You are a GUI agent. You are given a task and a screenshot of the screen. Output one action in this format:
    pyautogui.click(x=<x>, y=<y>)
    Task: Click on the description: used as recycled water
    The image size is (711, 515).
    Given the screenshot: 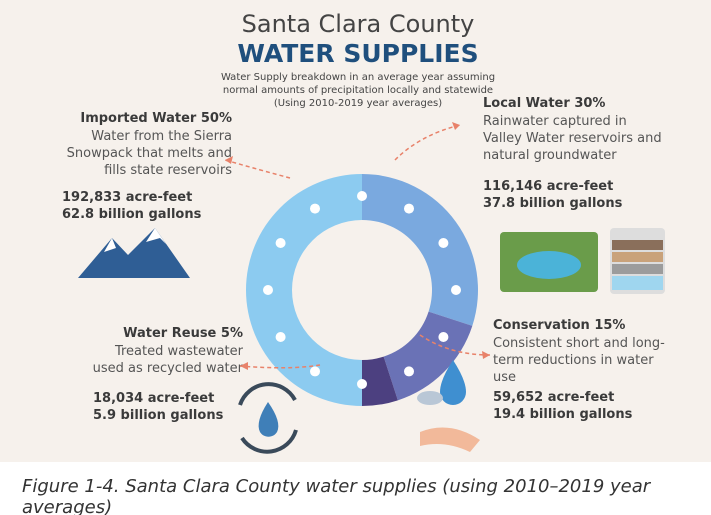 What is the action you would take?
    pyautogui.click(x=168, y=368)
    